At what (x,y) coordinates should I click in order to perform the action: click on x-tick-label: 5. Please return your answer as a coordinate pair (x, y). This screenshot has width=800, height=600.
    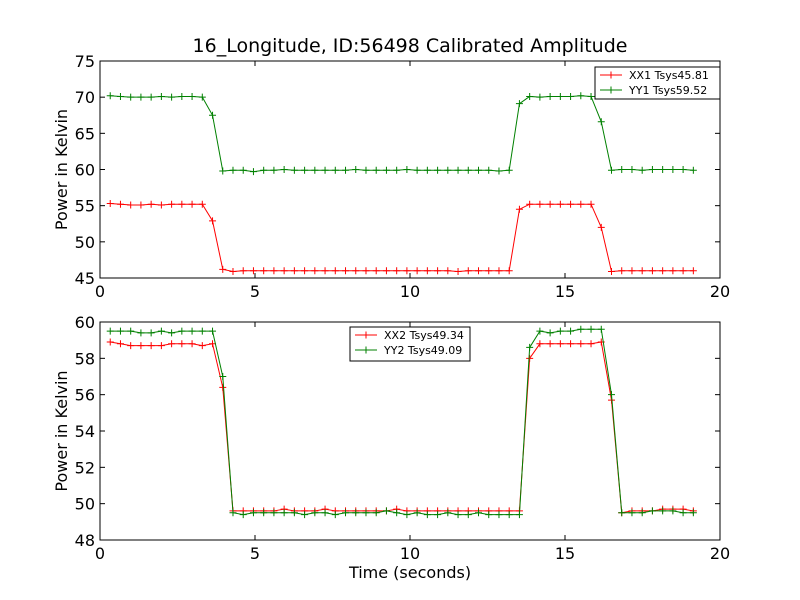
    Looking at the image, I should click on (255, 291).